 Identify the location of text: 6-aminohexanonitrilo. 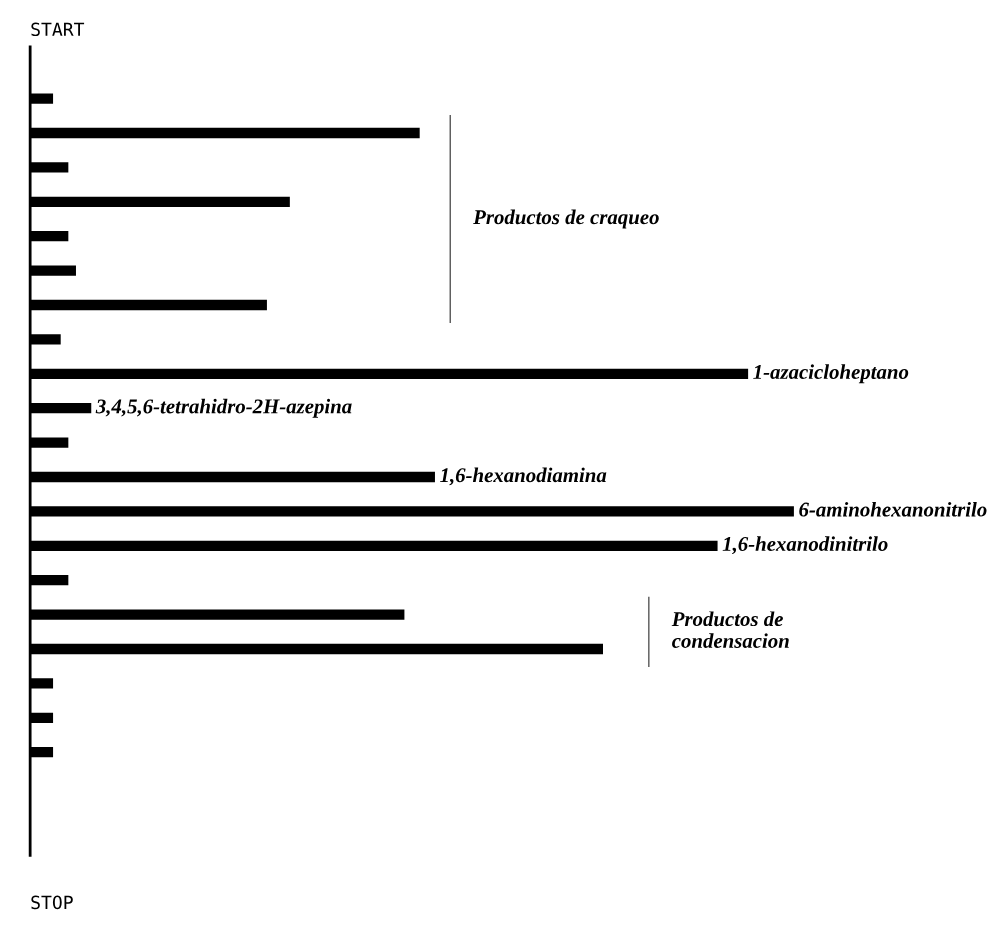
(893, 509).